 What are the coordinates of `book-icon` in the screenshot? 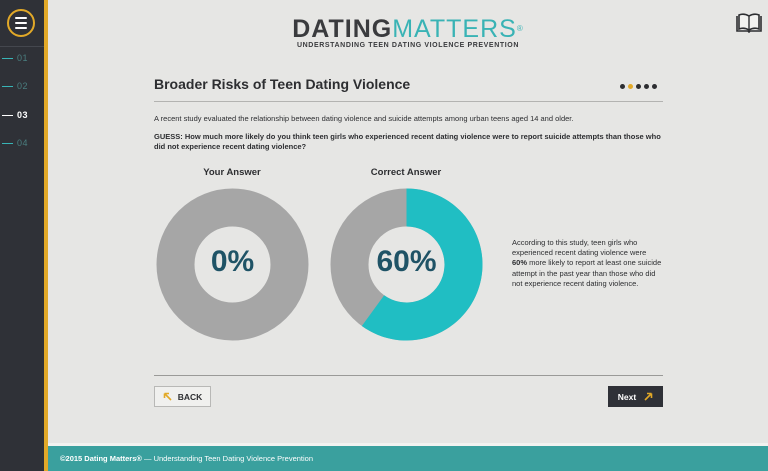 It's located at (749, 23).